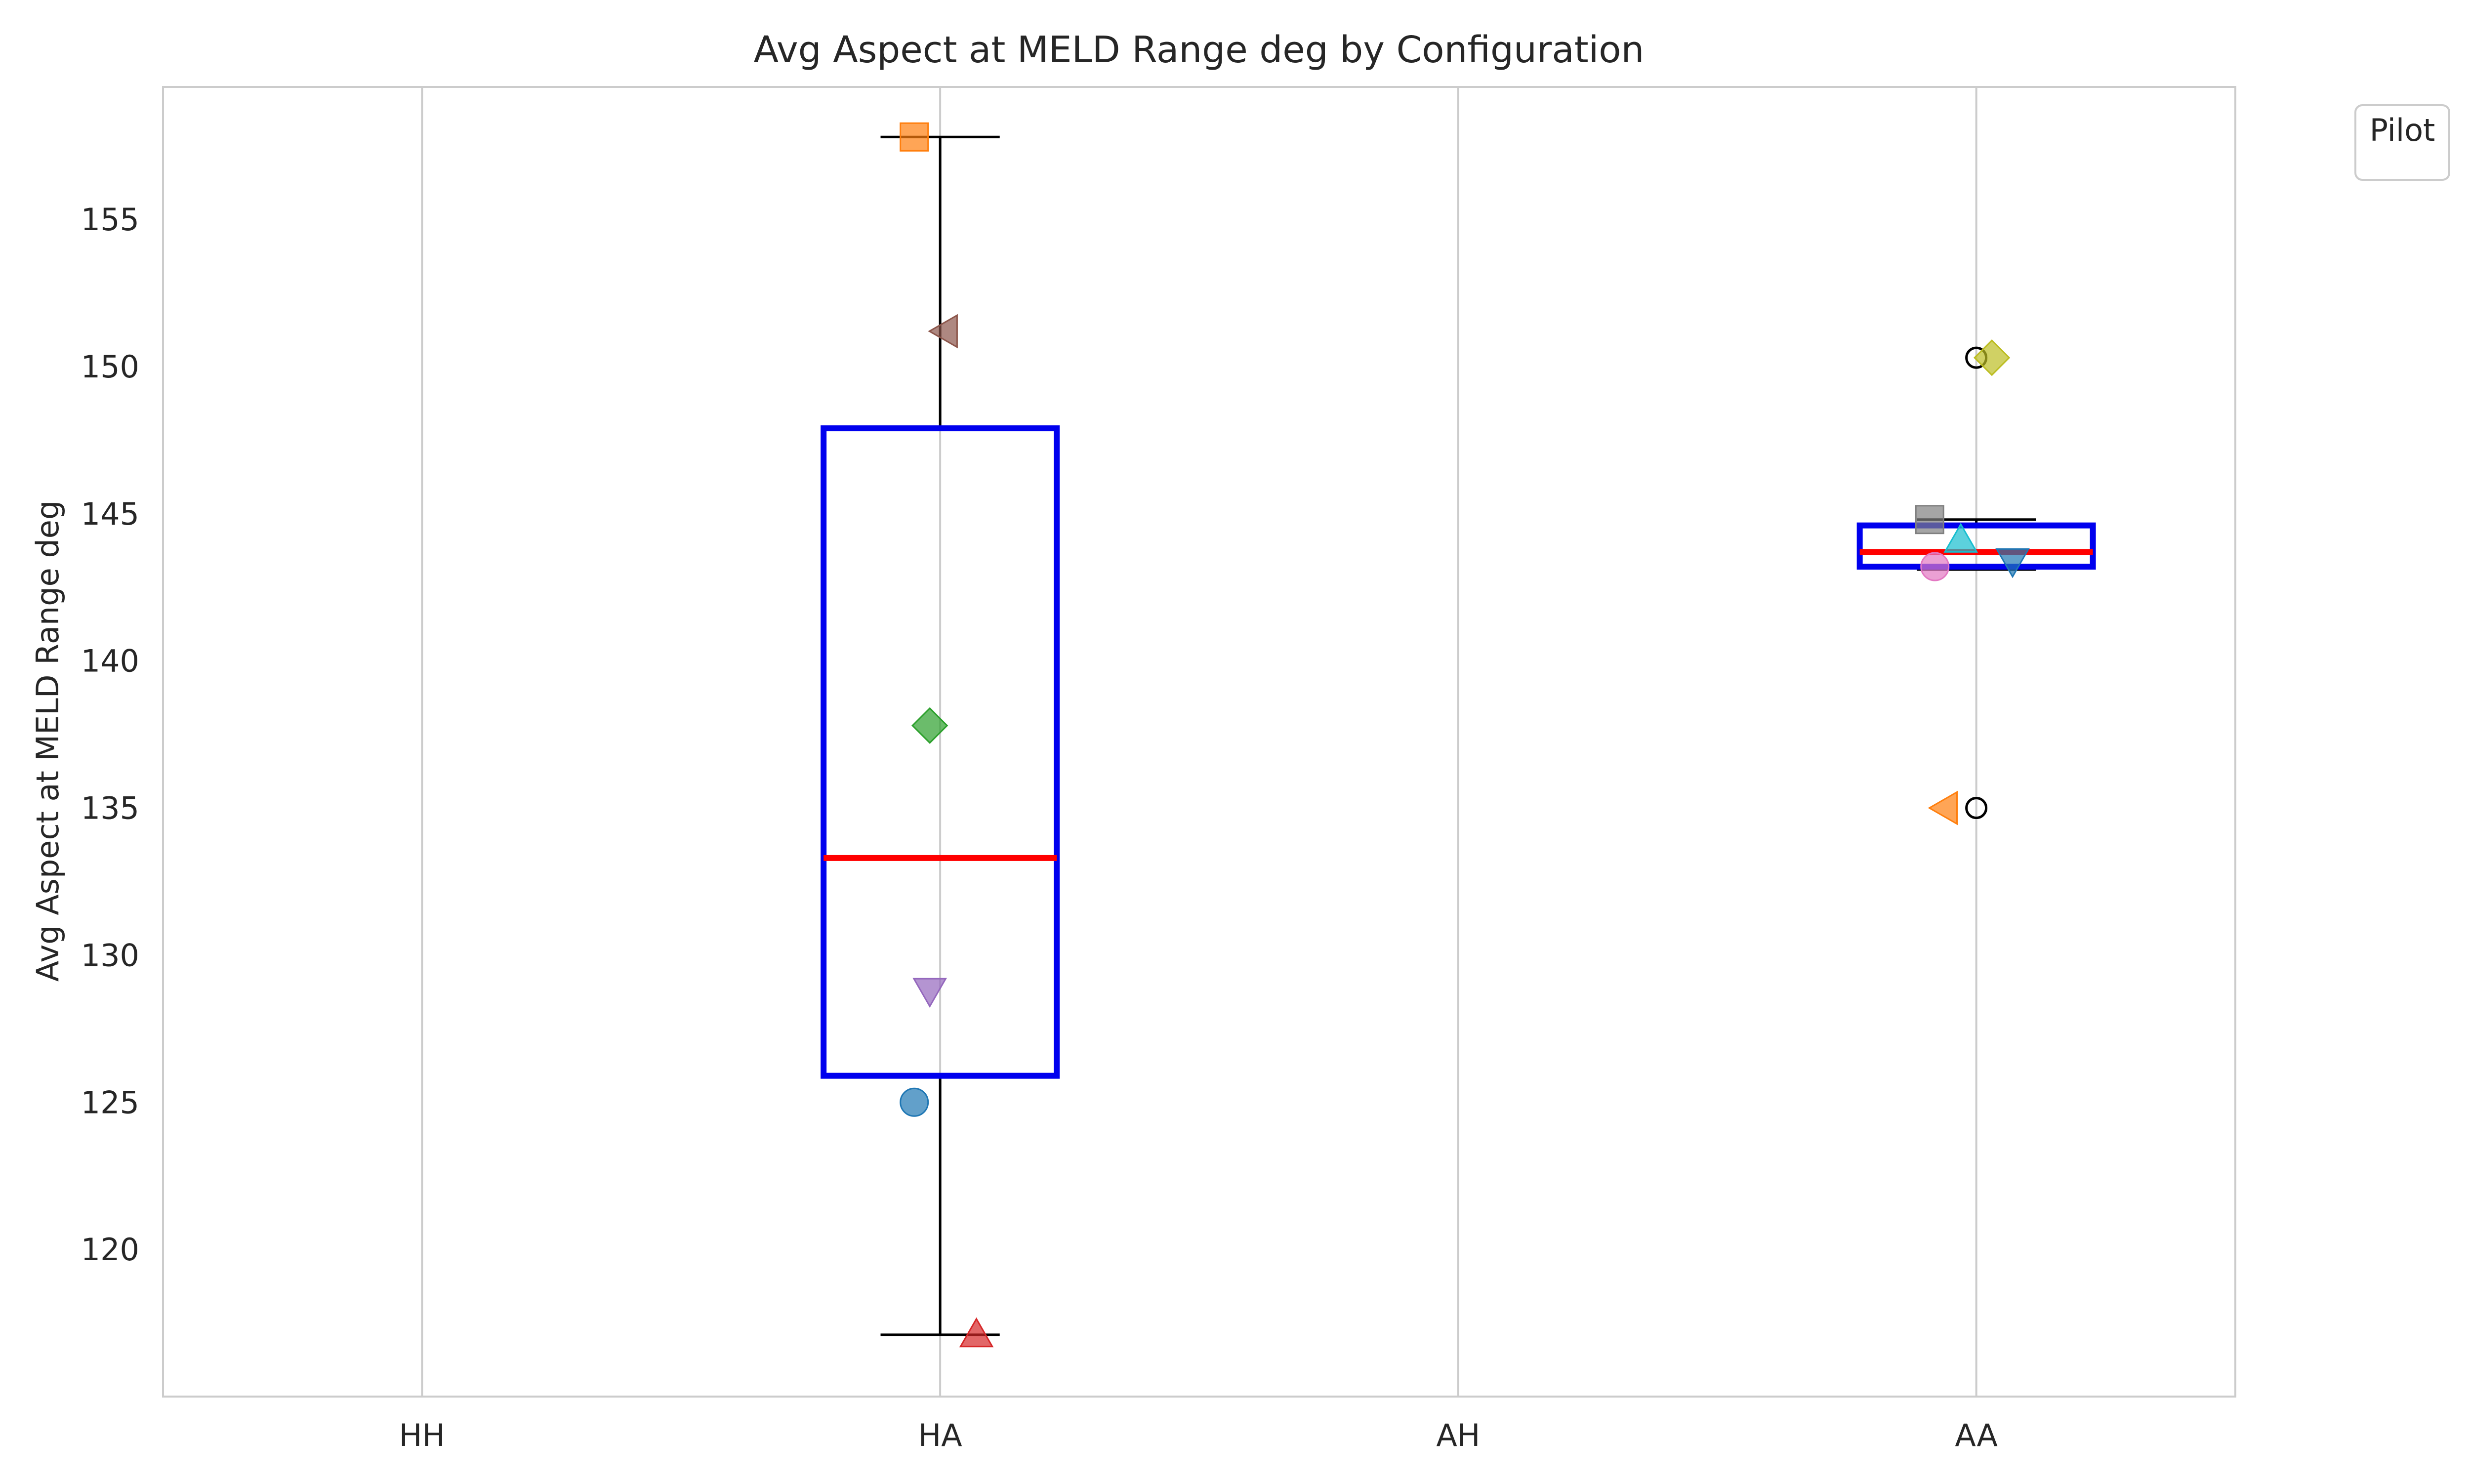  I want to click on x-tick-label-aa: AA, so click(1976, 1435).